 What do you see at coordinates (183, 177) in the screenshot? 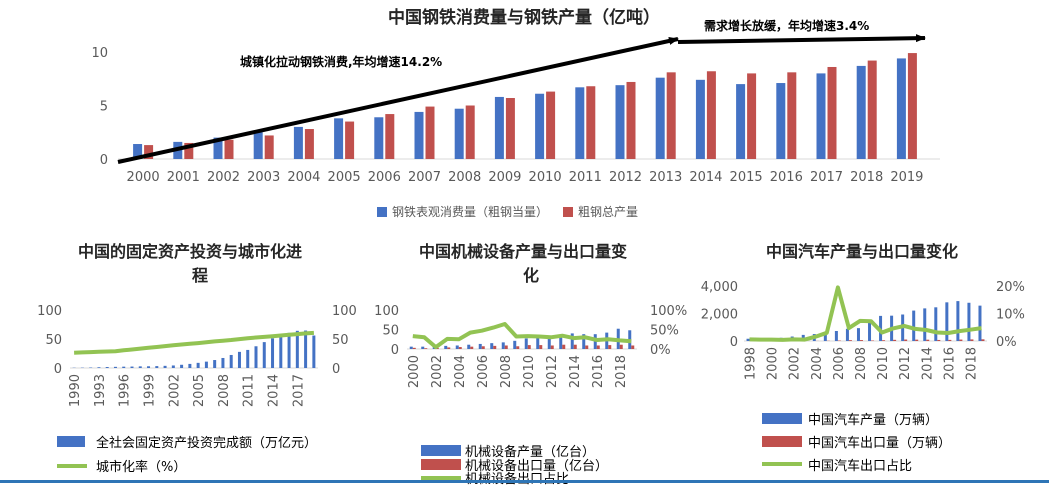
I see `x-tick-label: 2001` at bounding box center [183, 177].